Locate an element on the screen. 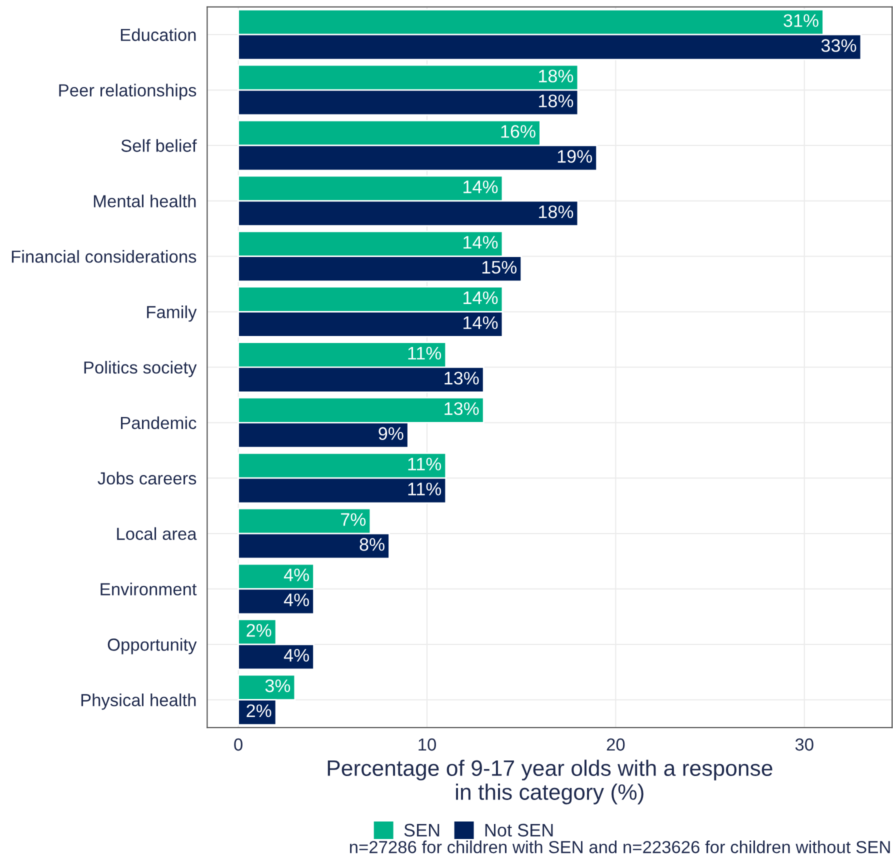  x-tick-label: 20 is located at coordinates (615, 744).